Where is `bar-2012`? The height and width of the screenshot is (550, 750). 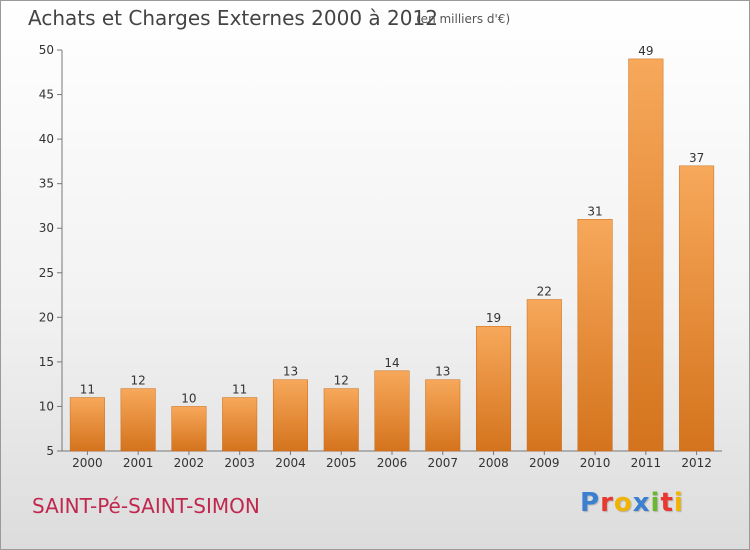
bar-2012 is located at coordinates (697, 308).